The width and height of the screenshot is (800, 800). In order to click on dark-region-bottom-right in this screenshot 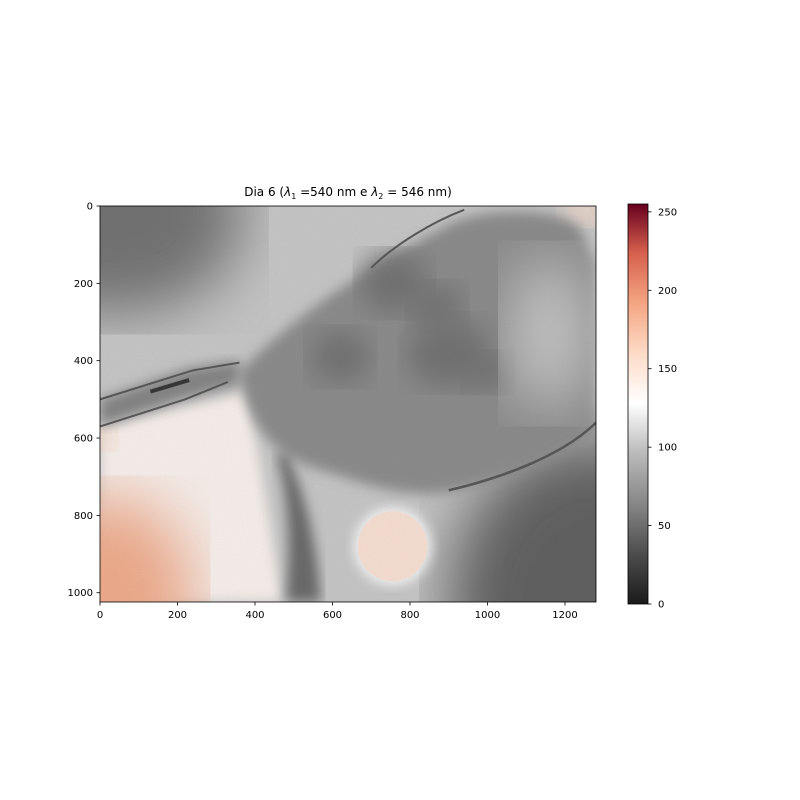, I will do `click(522, 520)`.